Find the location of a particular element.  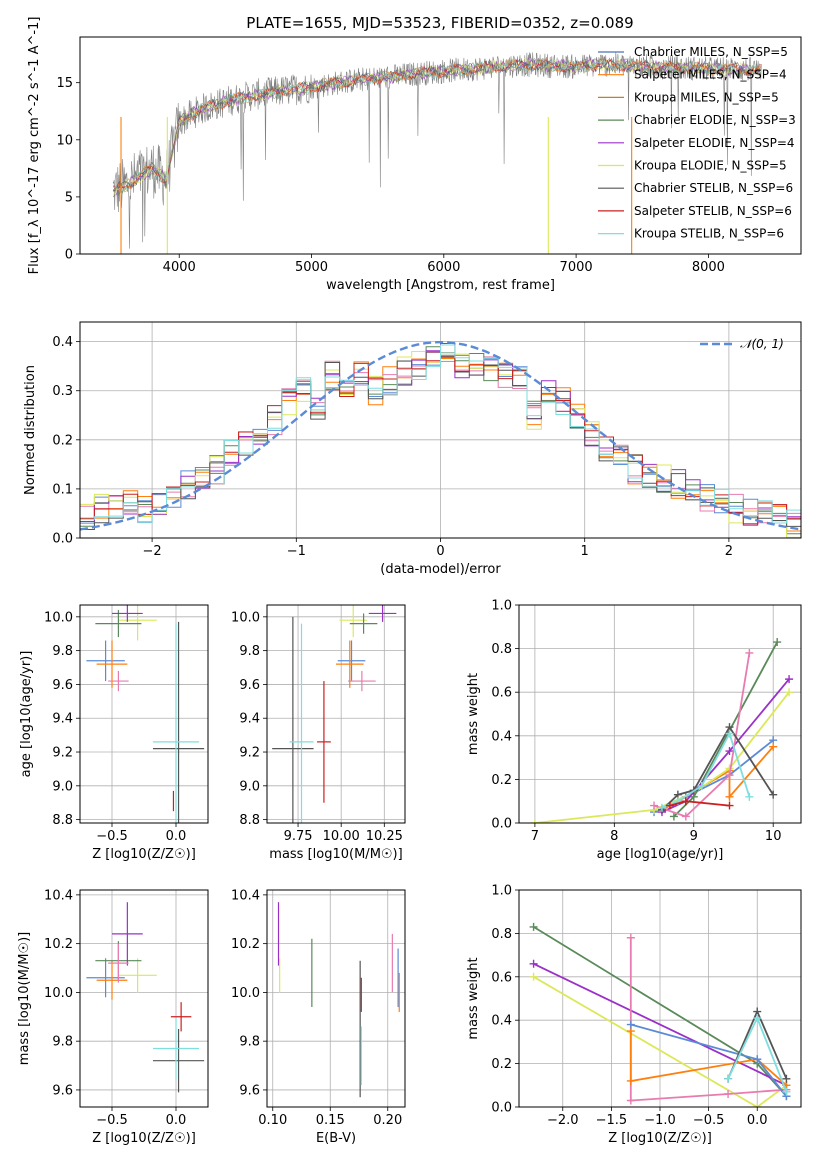

legend-label: Kroupa MILES, N_SSP=5 is located at coordinates (706, 97).